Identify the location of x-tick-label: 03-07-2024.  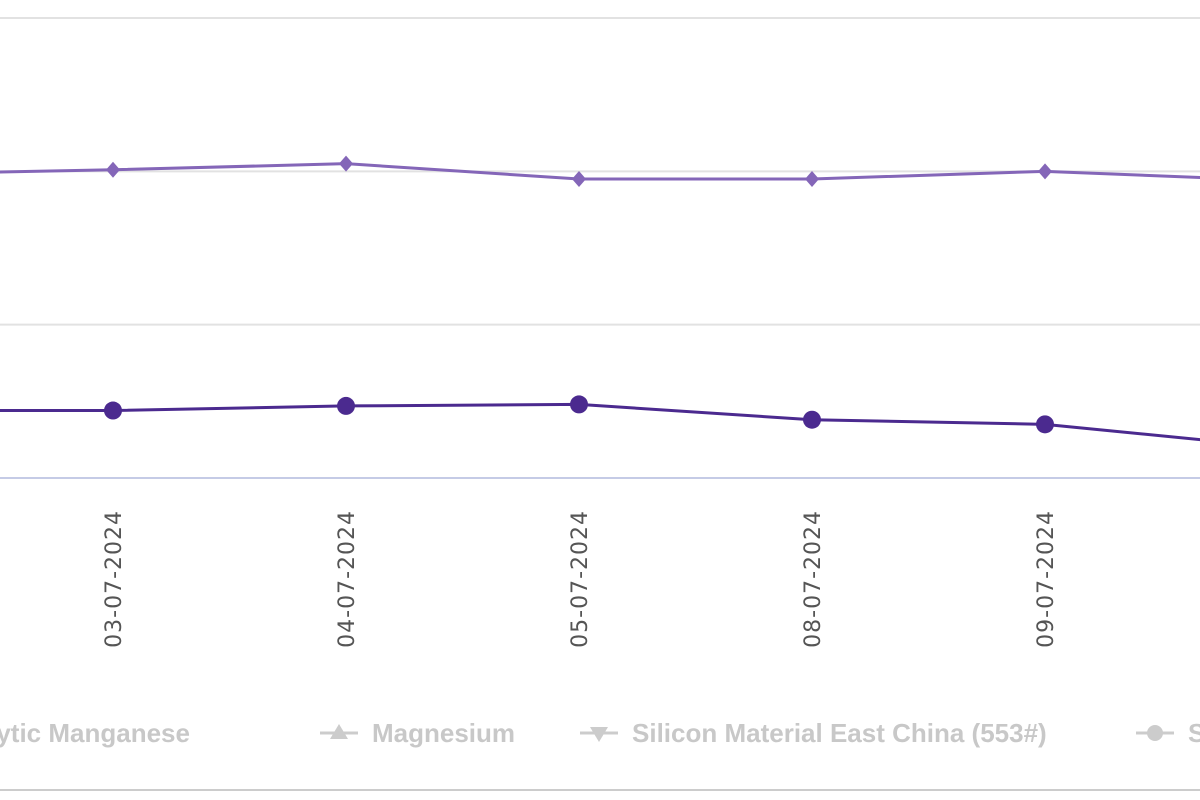
(114, 579).